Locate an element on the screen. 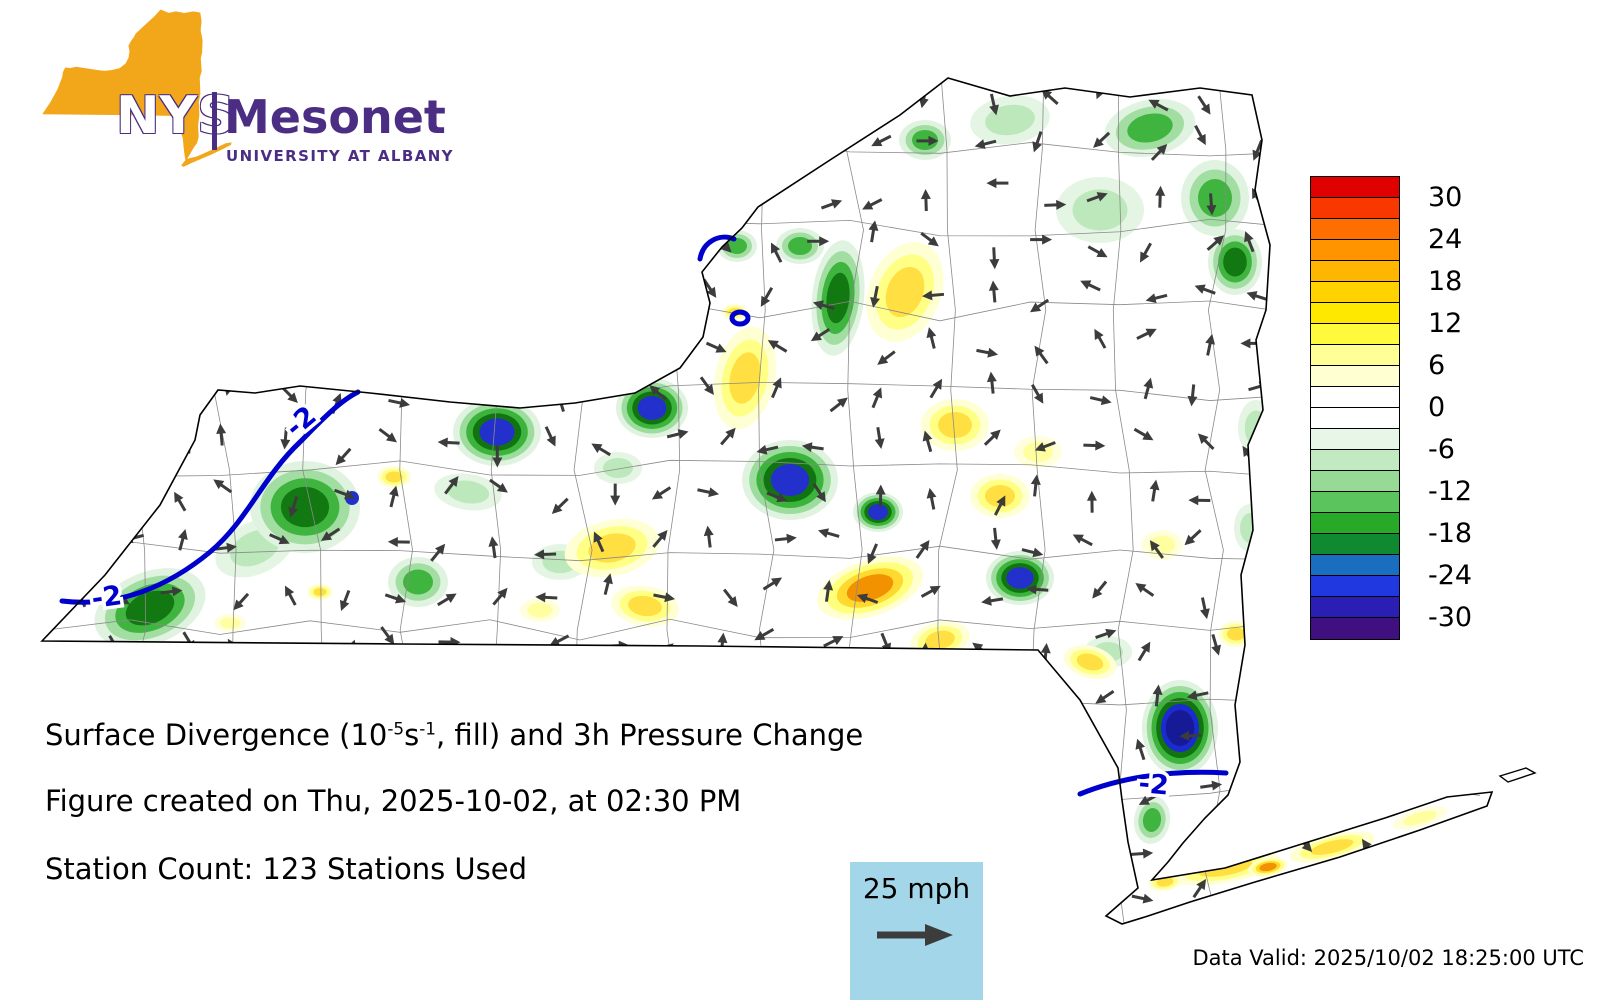 This screenshot has width=1600, height=1000. colorbar-tick-label: -30 is located at coordinates (1450, 617).